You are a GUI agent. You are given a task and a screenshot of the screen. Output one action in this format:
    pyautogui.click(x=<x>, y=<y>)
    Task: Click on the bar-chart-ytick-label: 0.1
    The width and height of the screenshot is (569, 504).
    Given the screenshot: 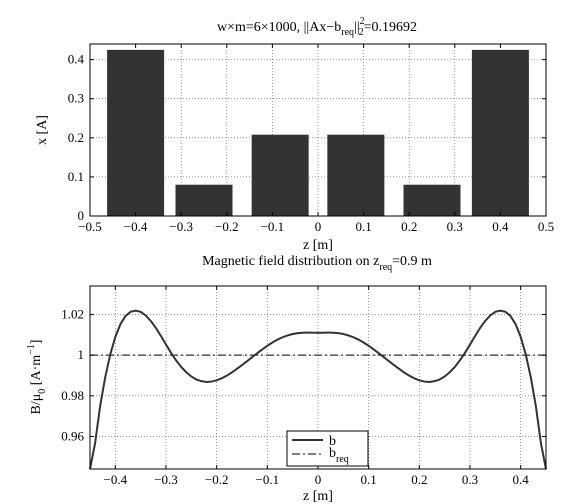 What is the action you would take?
    pyautogui.click(x=76, y=176)
    